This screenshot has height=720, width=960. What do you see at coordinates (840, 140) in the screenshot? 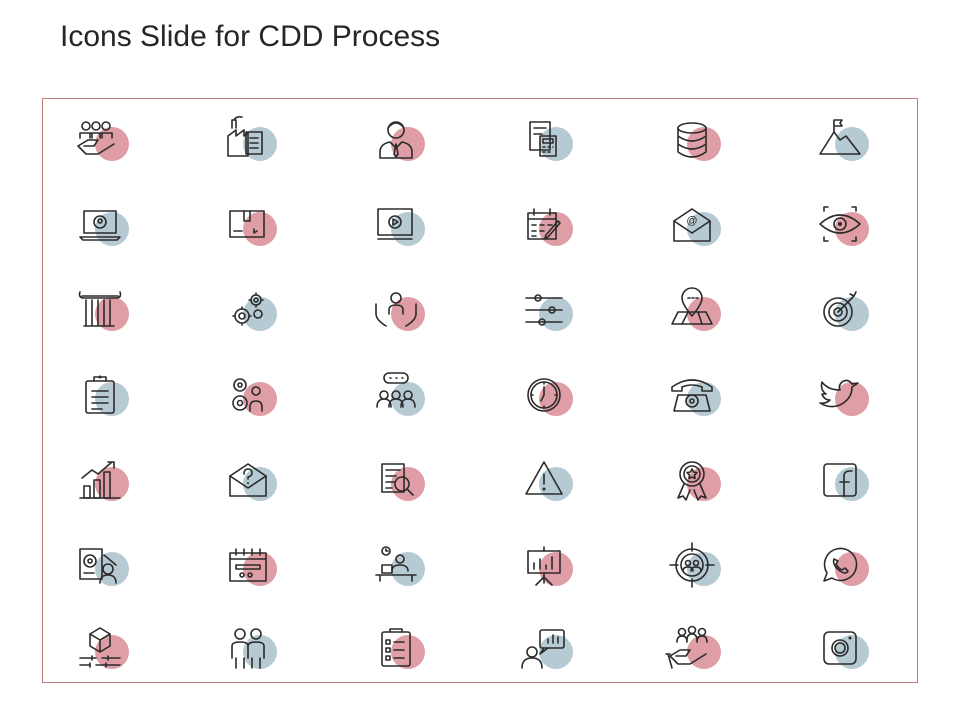
I see `mountain-flag-icon` at bounding box center [840, 140].